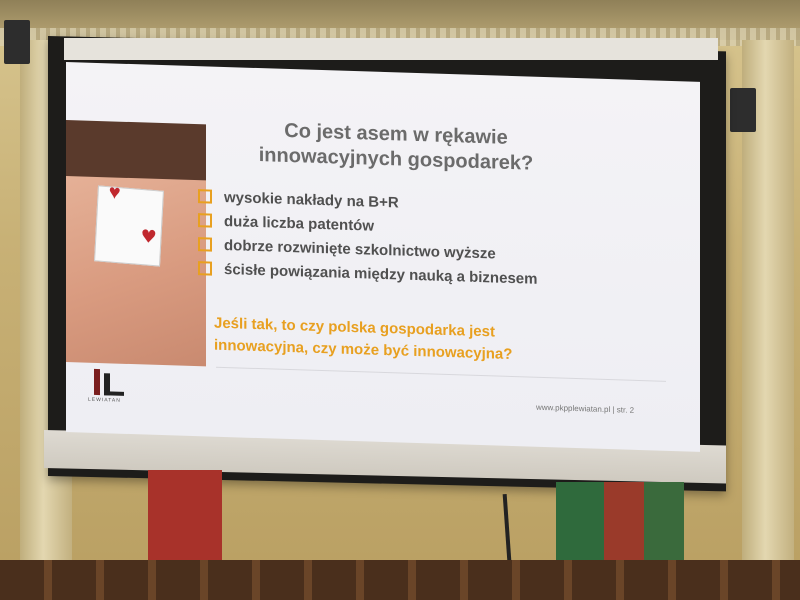  Describe the element at coordinates (97, 382) in the screenshot. I see `logo-bar` at that location.